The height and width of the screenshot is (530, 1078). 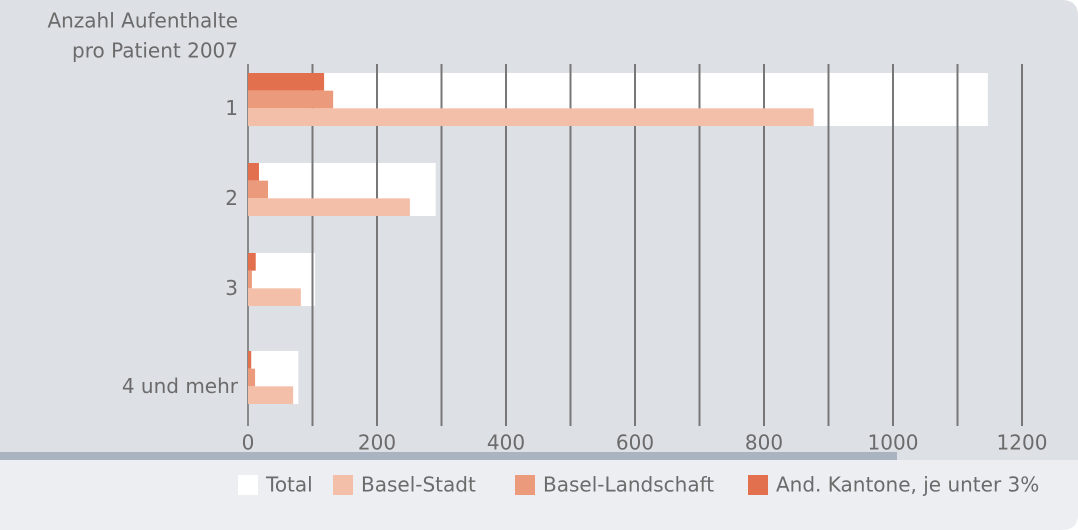 What do you see at coordinates (418, 485) in the screenshot?
I see `legend-label: Basel-Stadt` at bounding box center [418, 485].